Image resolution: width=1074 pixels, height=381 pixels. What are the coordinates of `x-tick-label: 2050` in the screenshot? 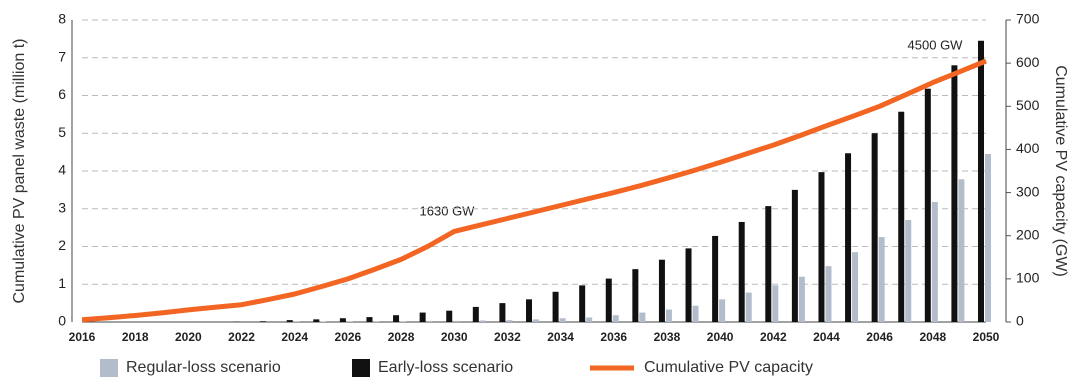 It's located at (986, 337).